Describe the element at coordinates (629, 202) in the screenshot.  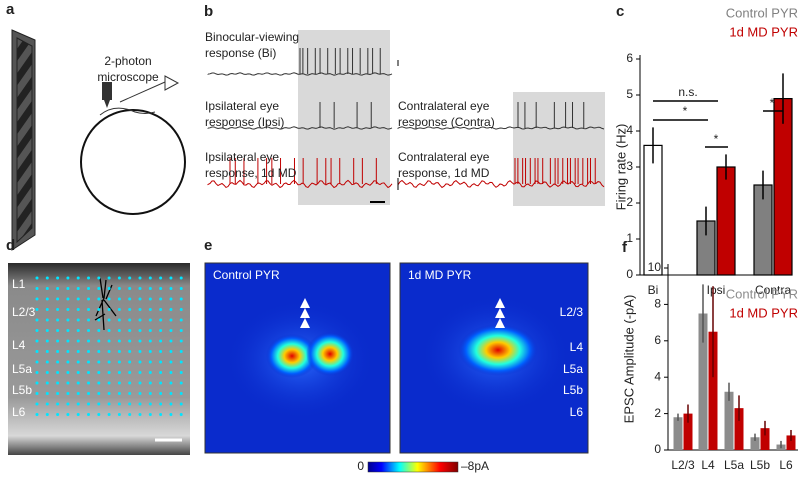
I see `y-tick-label: 2` at that location.